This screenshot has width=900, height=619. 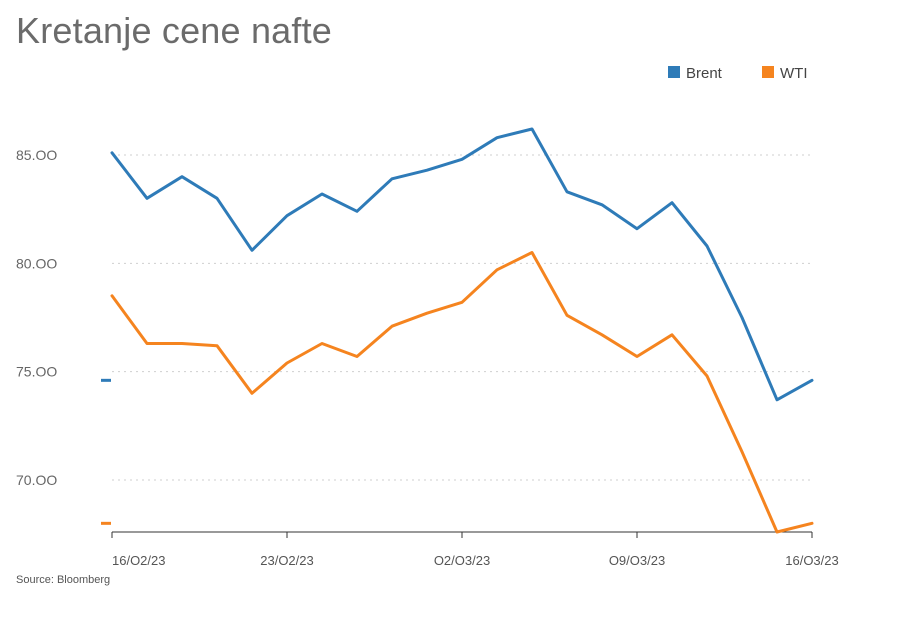 What do you see at coordinates (36, 317) in the screenshot?
I see `y-axis-ticks: 85.OO 80.OO 75.OO 70.OO` at bounding box center [36, 317].